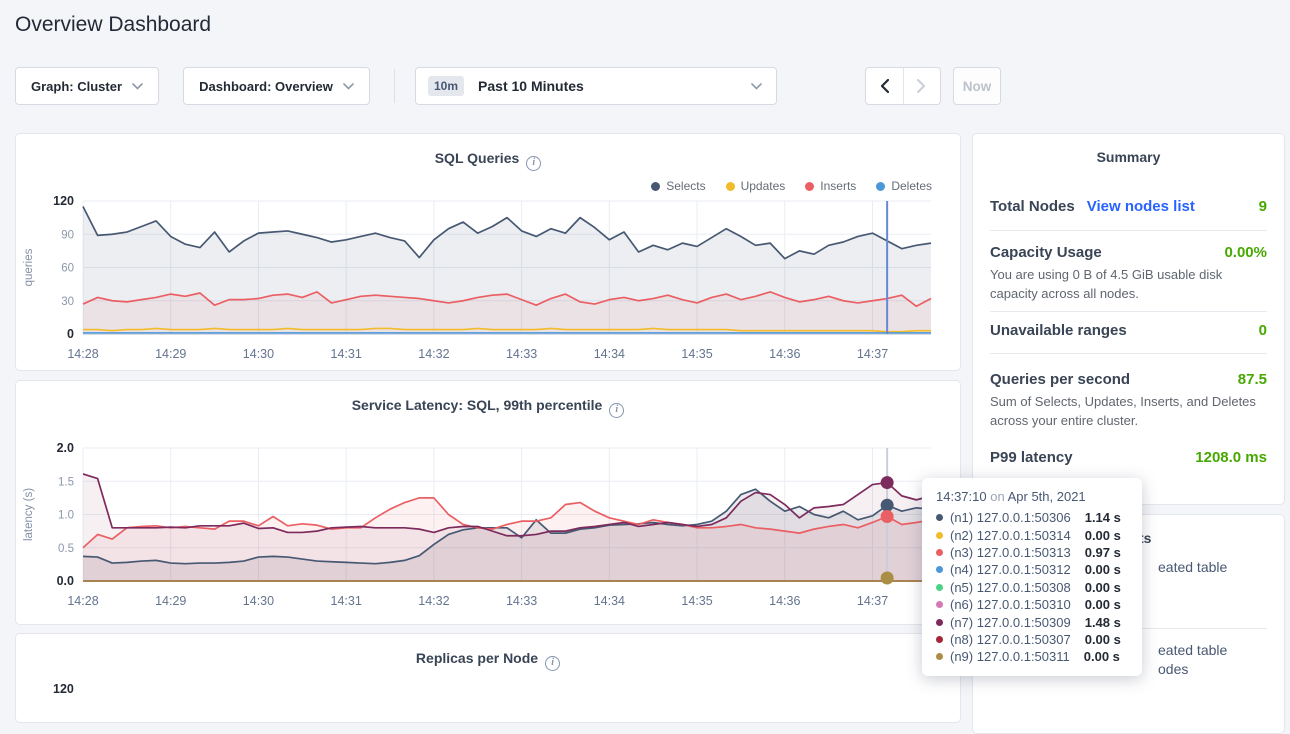 The image size is (1290, 734). I want to click on qps-value: 87.5, so click(1252, 379).